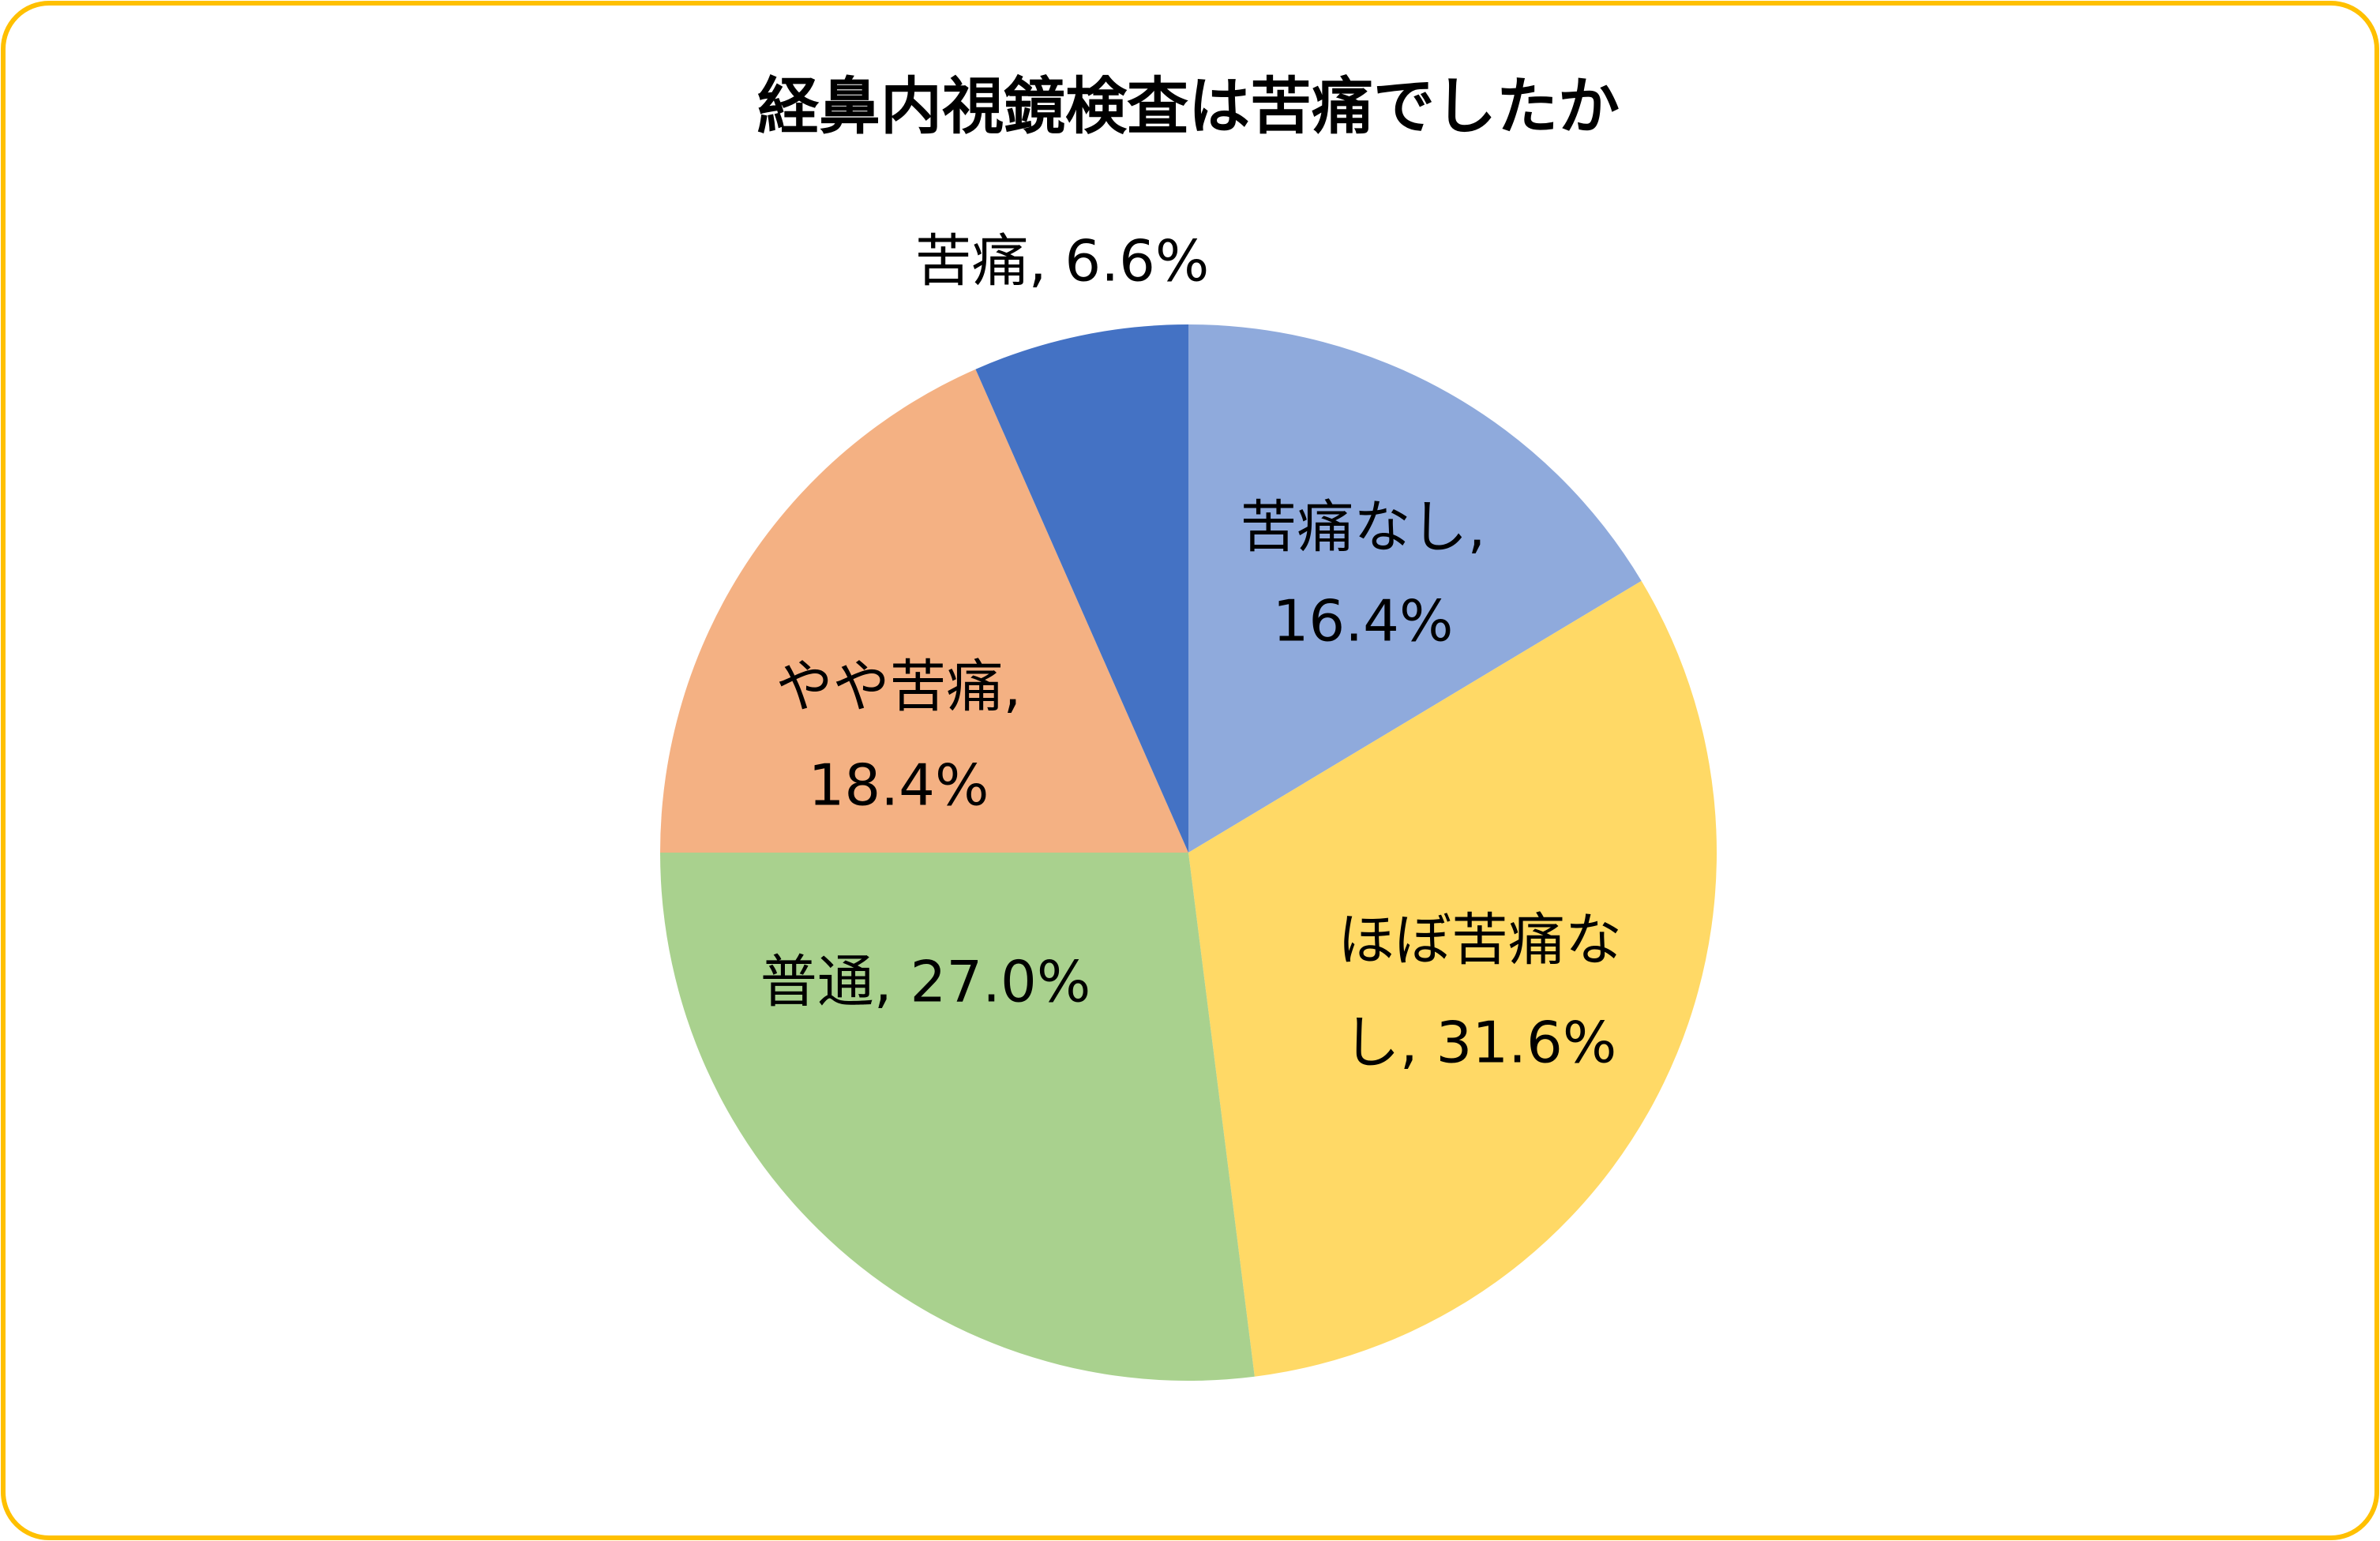 This screenshot has height=1541, width=2380. What do you see at coordinates (1188, 107) in the screenshot?
I see `chart-title: 経鼻内視鏡検査は苦痛でしたか` at bounding box center [1188, 107].